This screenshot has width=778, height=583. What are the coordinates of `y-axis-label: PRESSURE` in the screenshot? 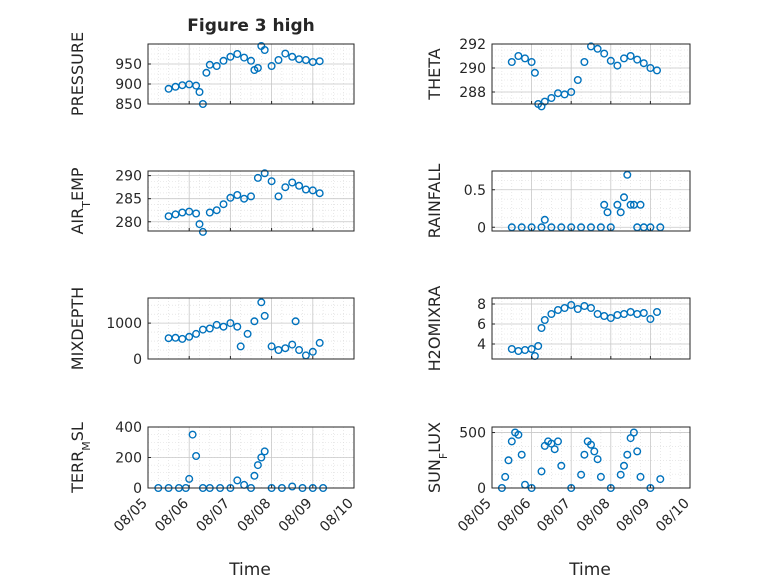 It's located at (77, 74).